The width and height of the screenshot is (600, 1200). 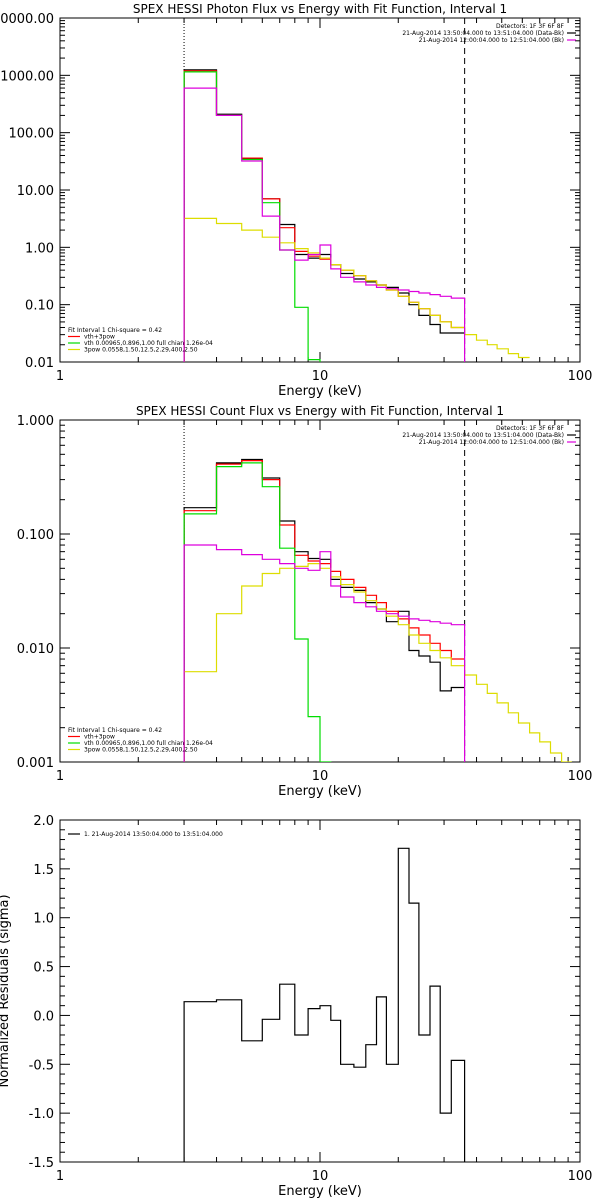 What do you see at coordinates (35, 421) in the screenshot?
I see `y-tick-label: 1.000` at bounding box center [35, 421].